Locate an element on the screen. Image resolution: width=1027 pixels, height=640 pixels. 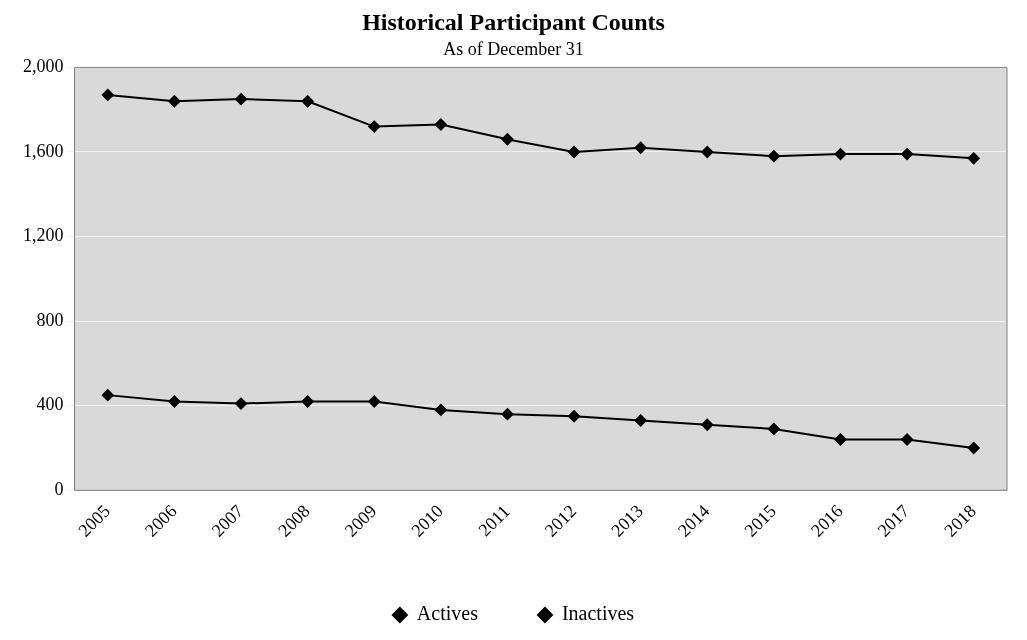
y-tick-label: 800 is located at coordinates (50, 319).